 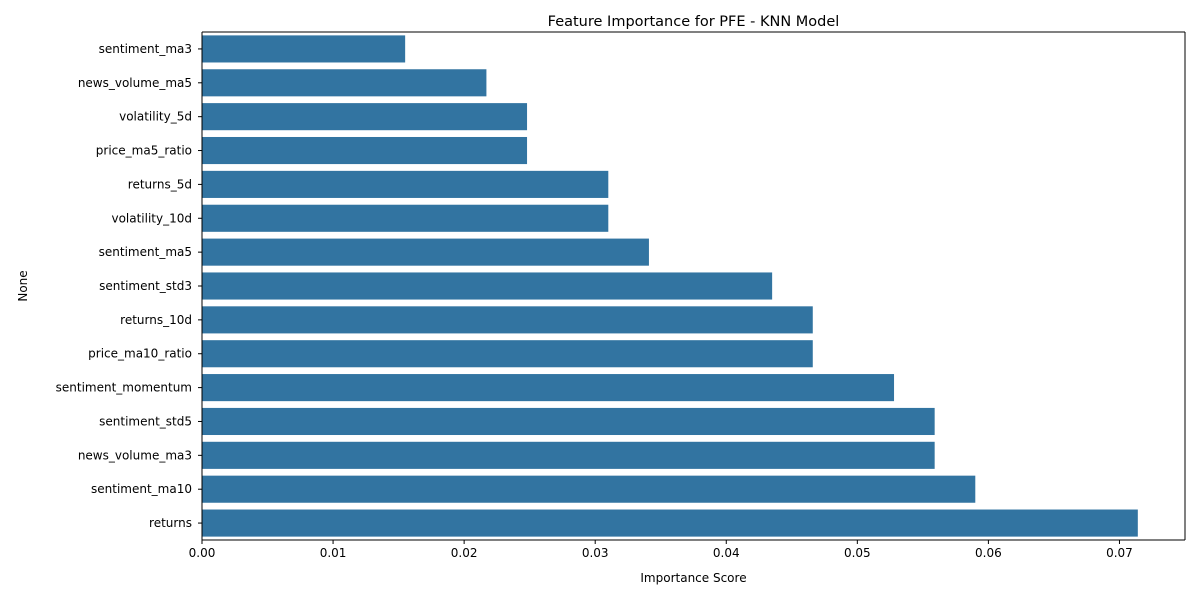 What do you see at coordinates (170, 523) in the screenshot?
I see `y-tick-label: returns` at bounding box center [170, 523].